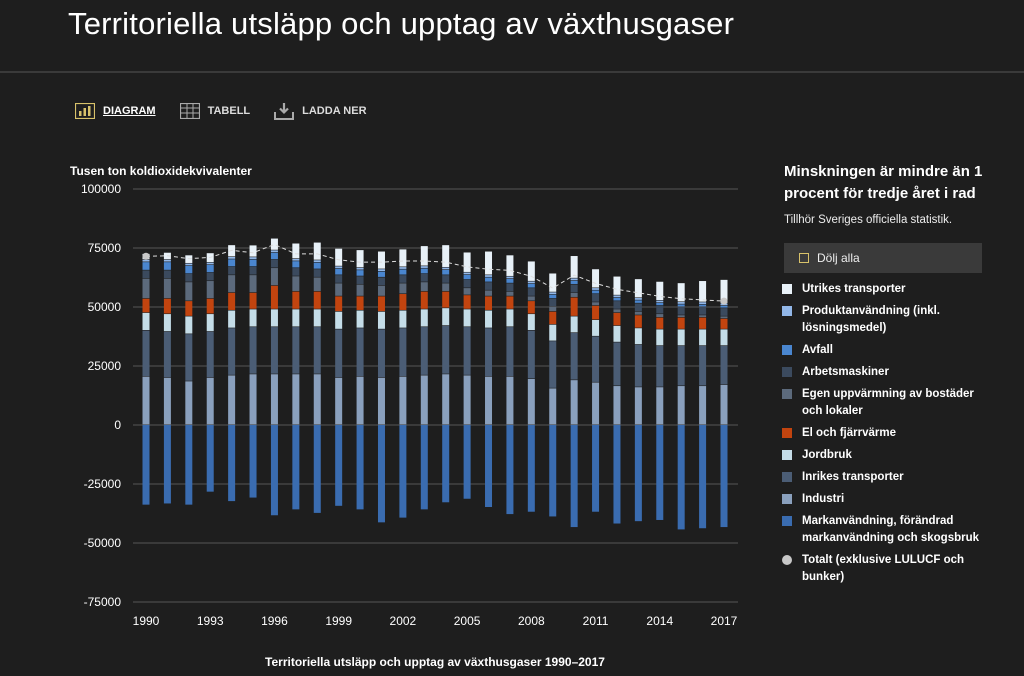 The image size is (1024, 676). What do you see at coordinates (320, 111) in the screenshot?
I see `tab-ladda-ner: LADDA NER` at bounding box center [320, 111].